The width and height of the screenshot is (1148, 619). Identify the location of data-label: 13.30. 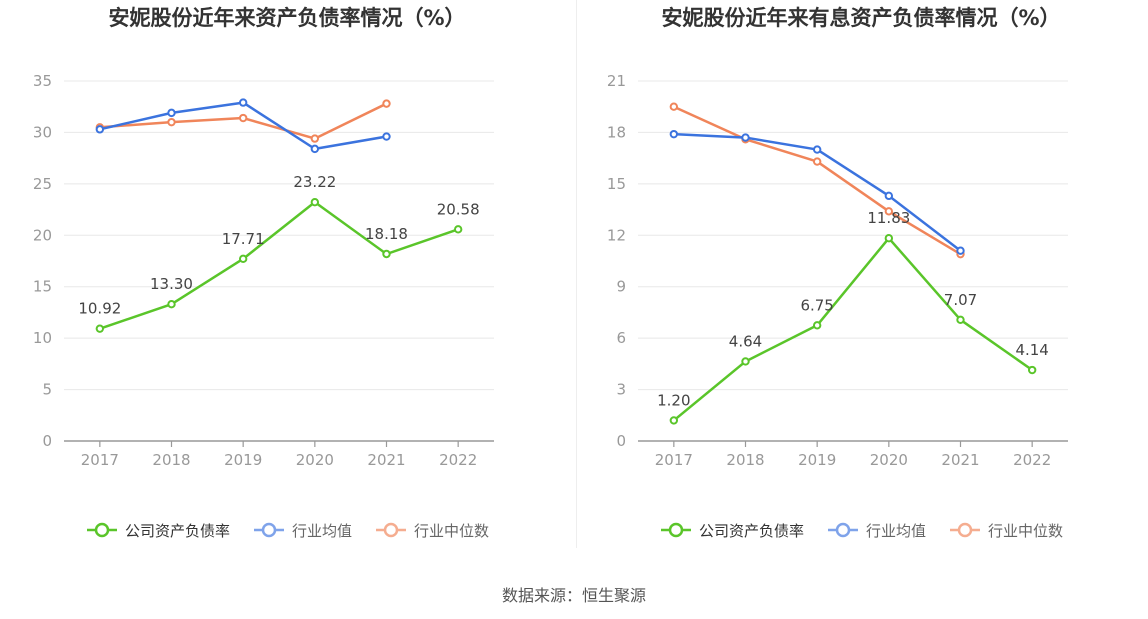
(171, 284).